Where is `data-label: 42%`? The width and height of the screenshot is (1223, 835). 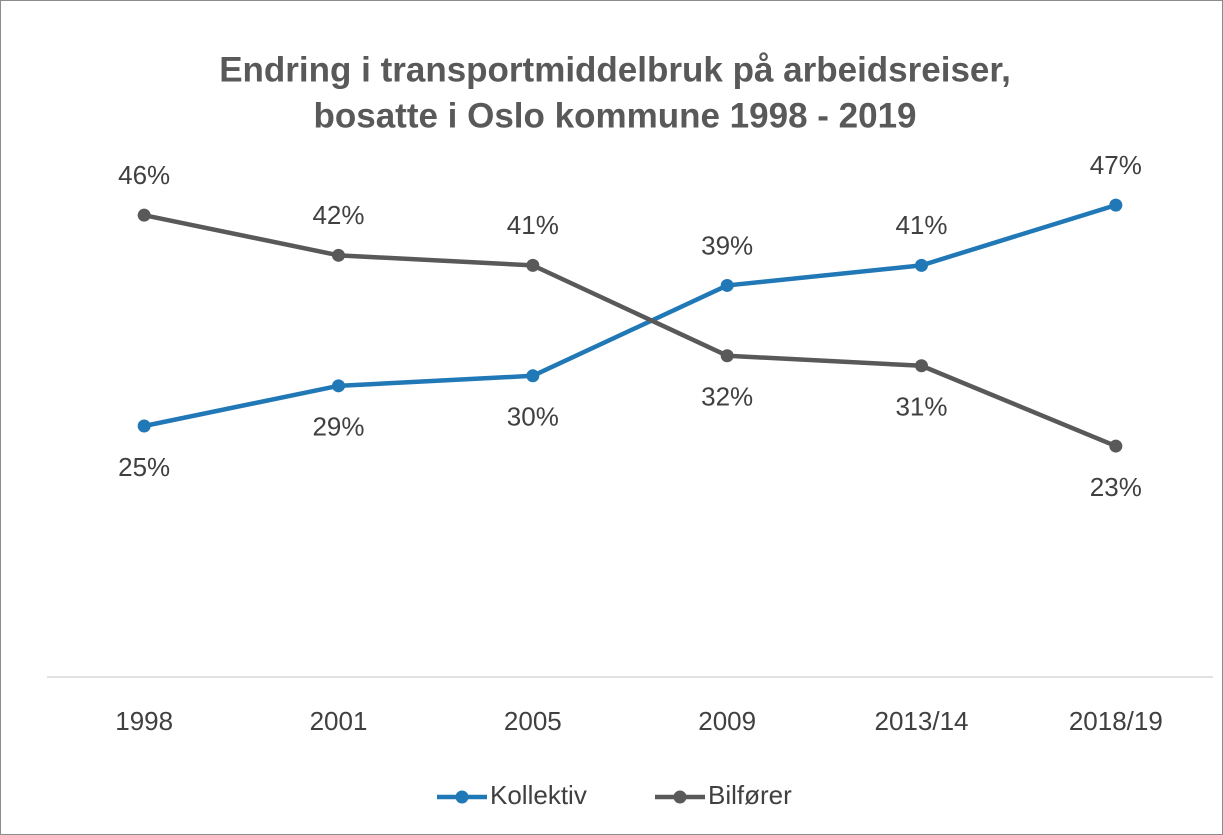 data-label: 42% is located at coordinates (338, 215).